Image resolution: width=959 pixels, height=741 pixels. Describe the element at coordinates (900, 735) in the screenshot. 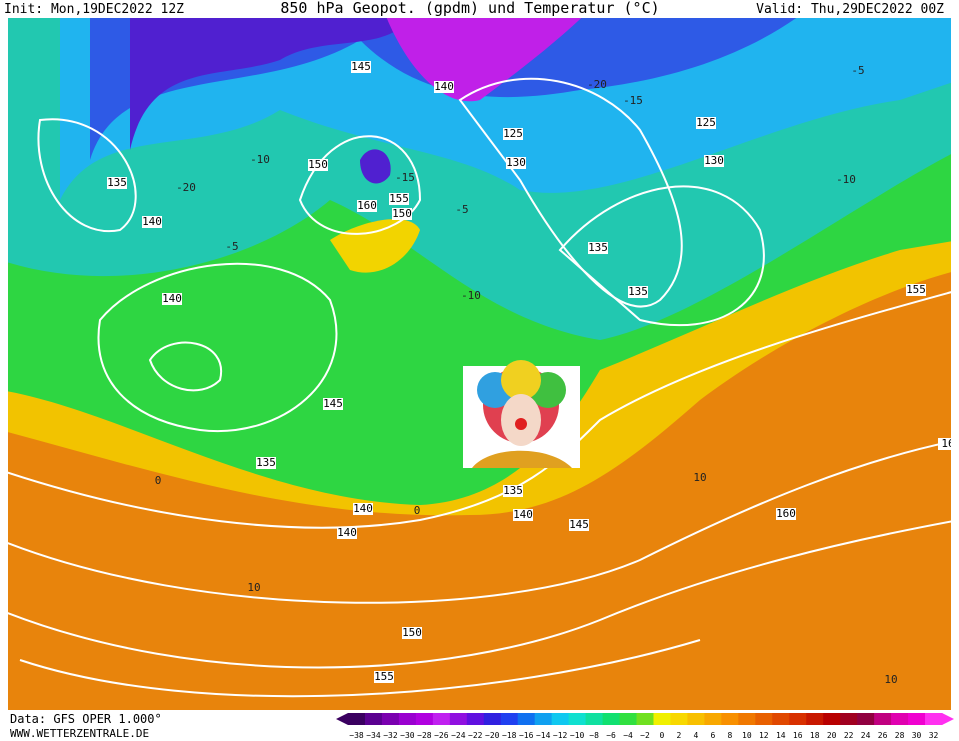

I see `colorbar-label: 28` at that location.